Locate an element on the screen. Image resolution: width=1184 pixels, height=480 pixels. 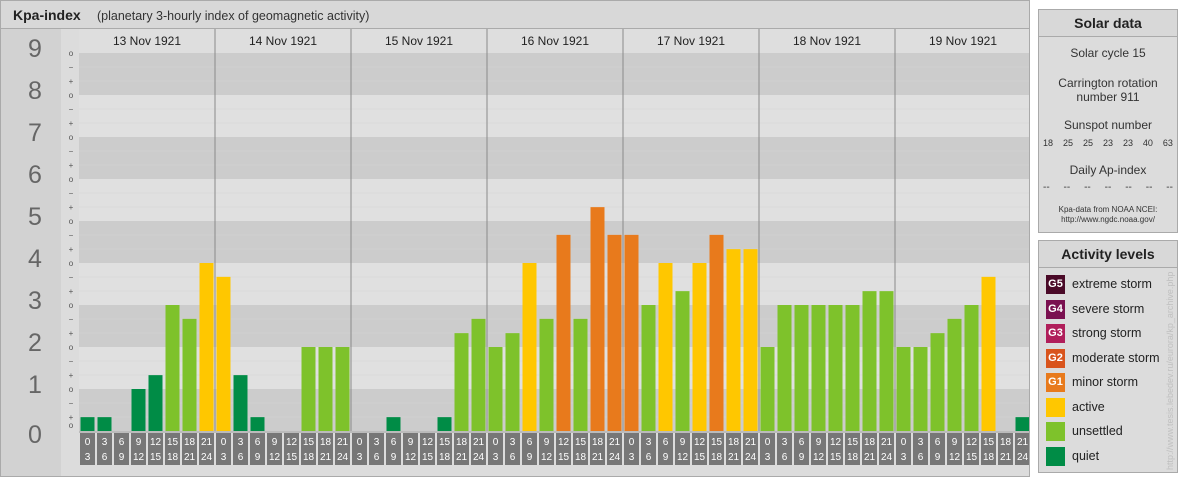
sunspot-values: 18 25 25 23 23 40 63 is located at coordinates (1108, 143).